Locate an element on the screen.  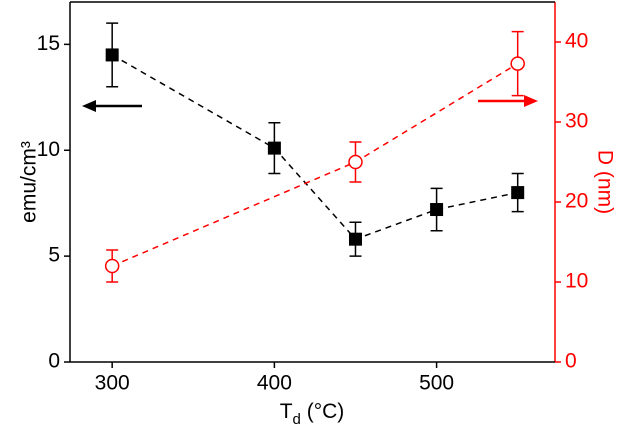
y-tick-label: 15 is located at coordinates (48, 43).